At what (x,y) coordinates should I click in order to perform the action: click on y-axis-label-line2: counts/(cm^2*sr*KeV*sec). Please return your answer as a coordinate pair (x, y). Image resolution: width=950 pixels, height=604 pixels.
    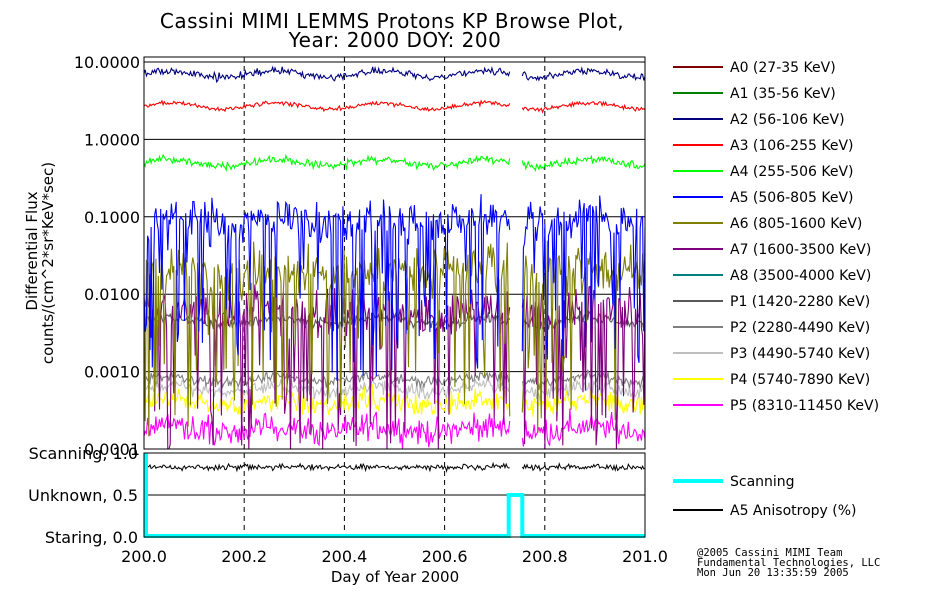
    Looking at the image, I should click on (48, 263).